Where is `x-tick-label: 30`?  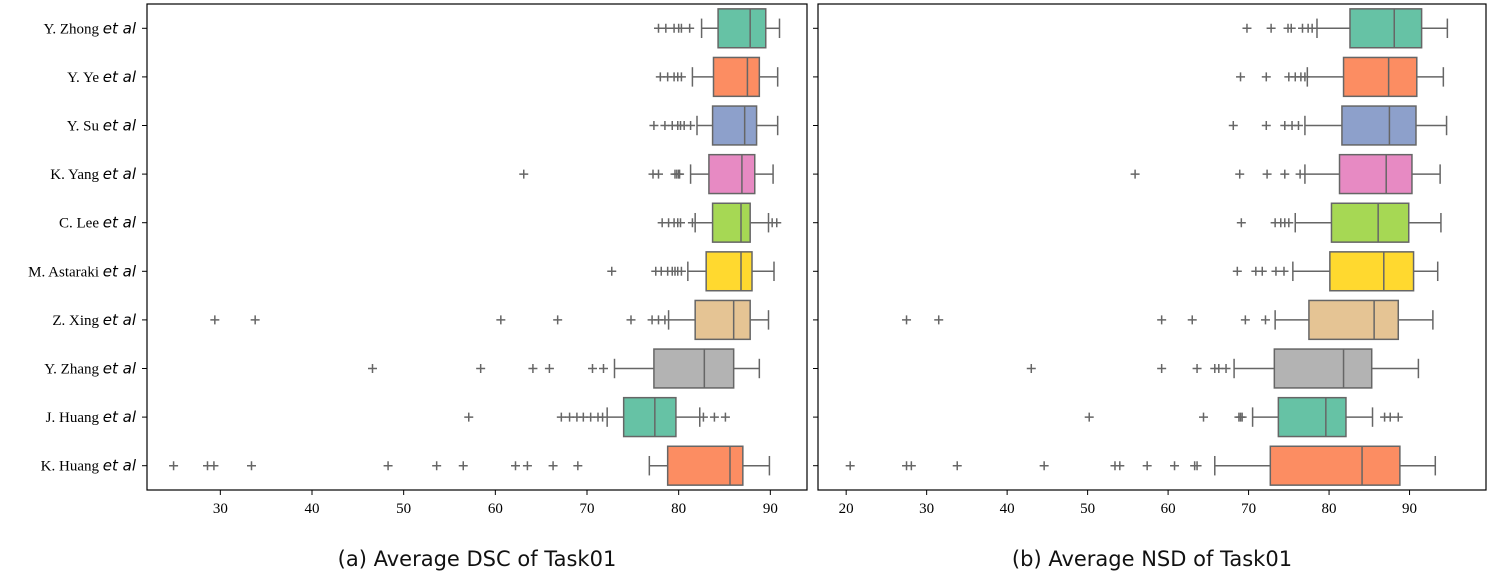 x-tick-label: 30 is located at coordinates (926, 509).